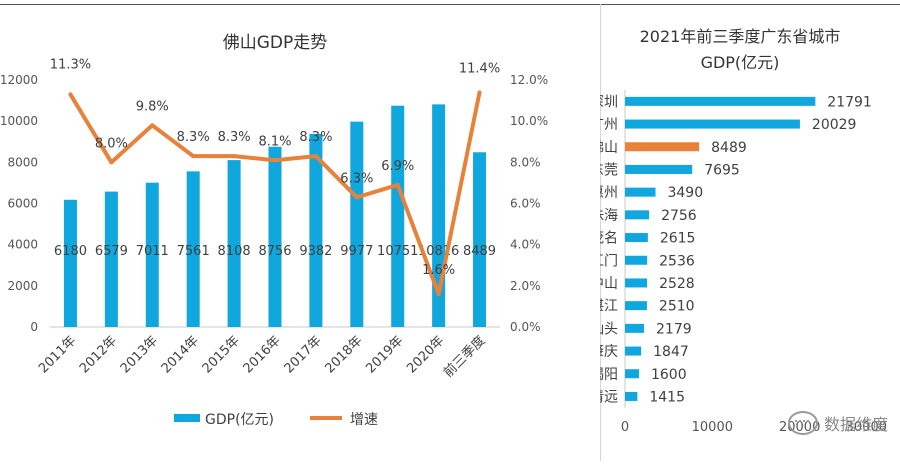 Image resolution: width=900 pixels, height=465 pixels. Describe the element at coordinates (221, 354) in the screenshot. I see `x-category-label: 2015年` at that location.